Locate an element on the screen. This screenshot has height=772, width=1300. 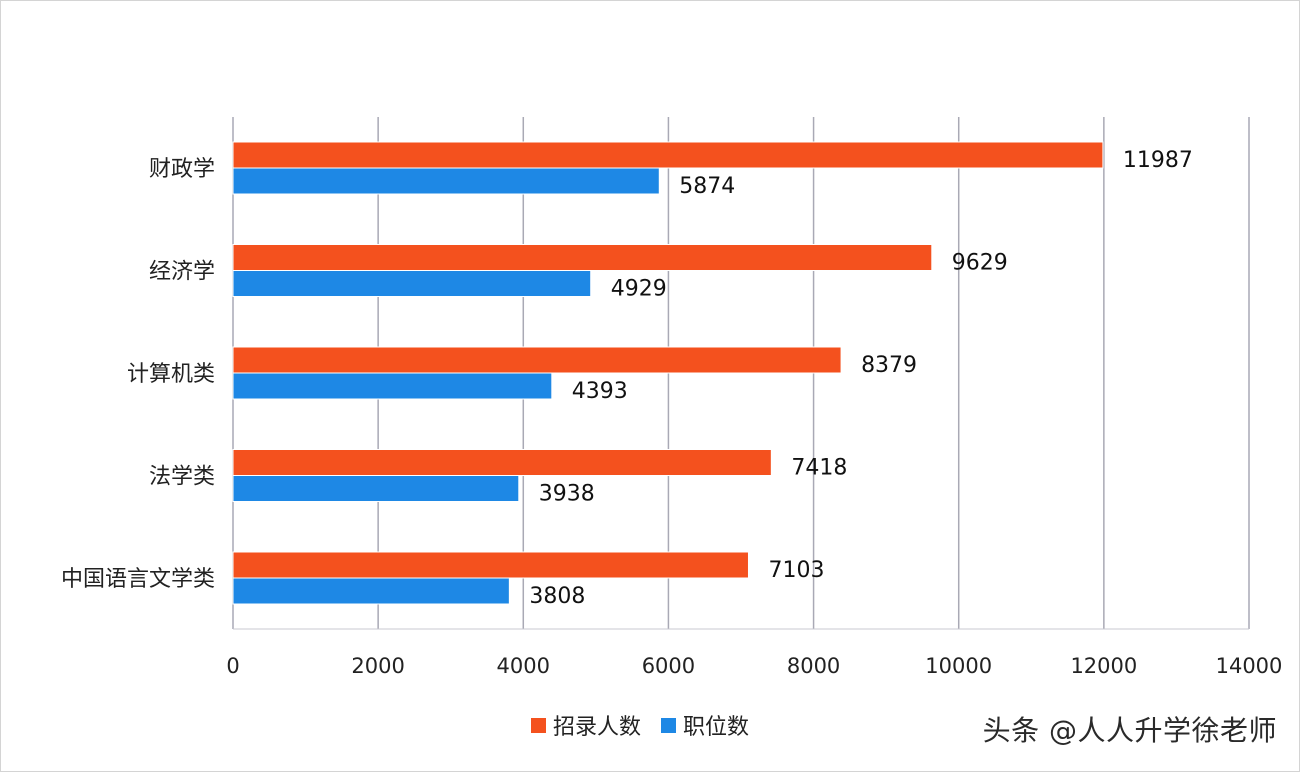
category-label-0: 财政学 is located at coordinates (182, 169).